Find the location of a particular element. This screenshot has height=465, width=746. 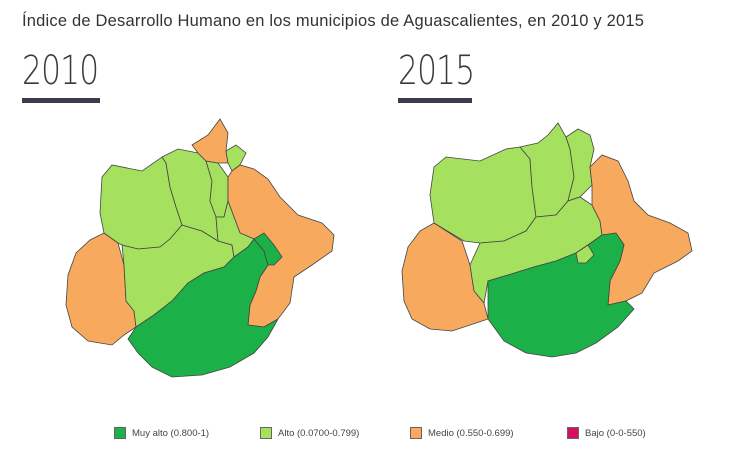

year-label-2010: 2010 is located at coordinates (60, 71).